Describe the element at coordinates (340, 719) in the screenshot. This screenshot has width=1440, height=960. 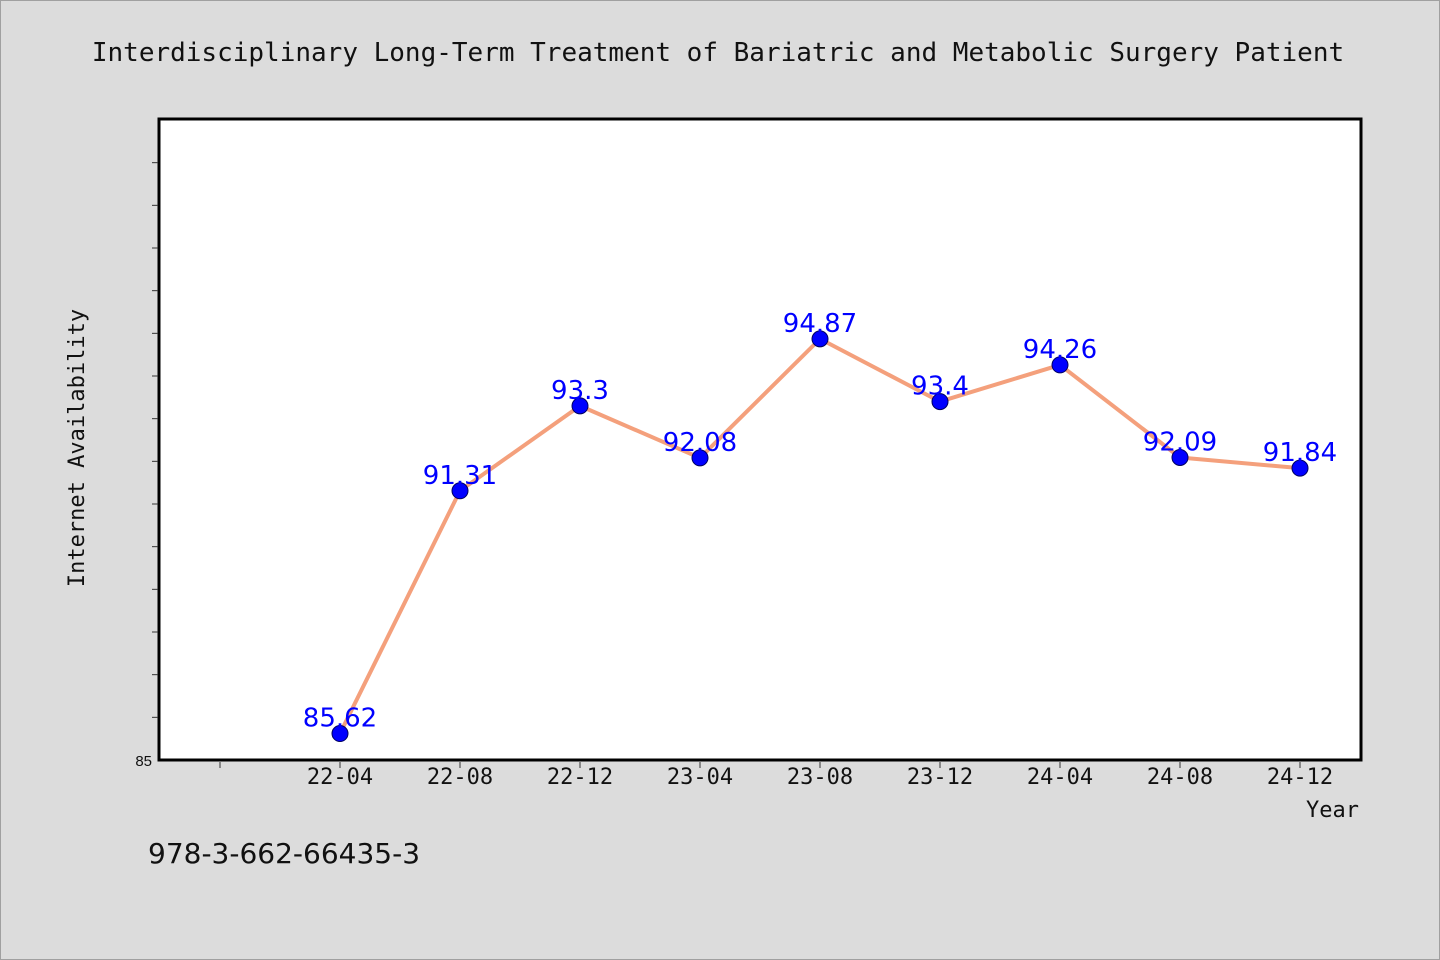
I see `data-label: 85.62` at that location.